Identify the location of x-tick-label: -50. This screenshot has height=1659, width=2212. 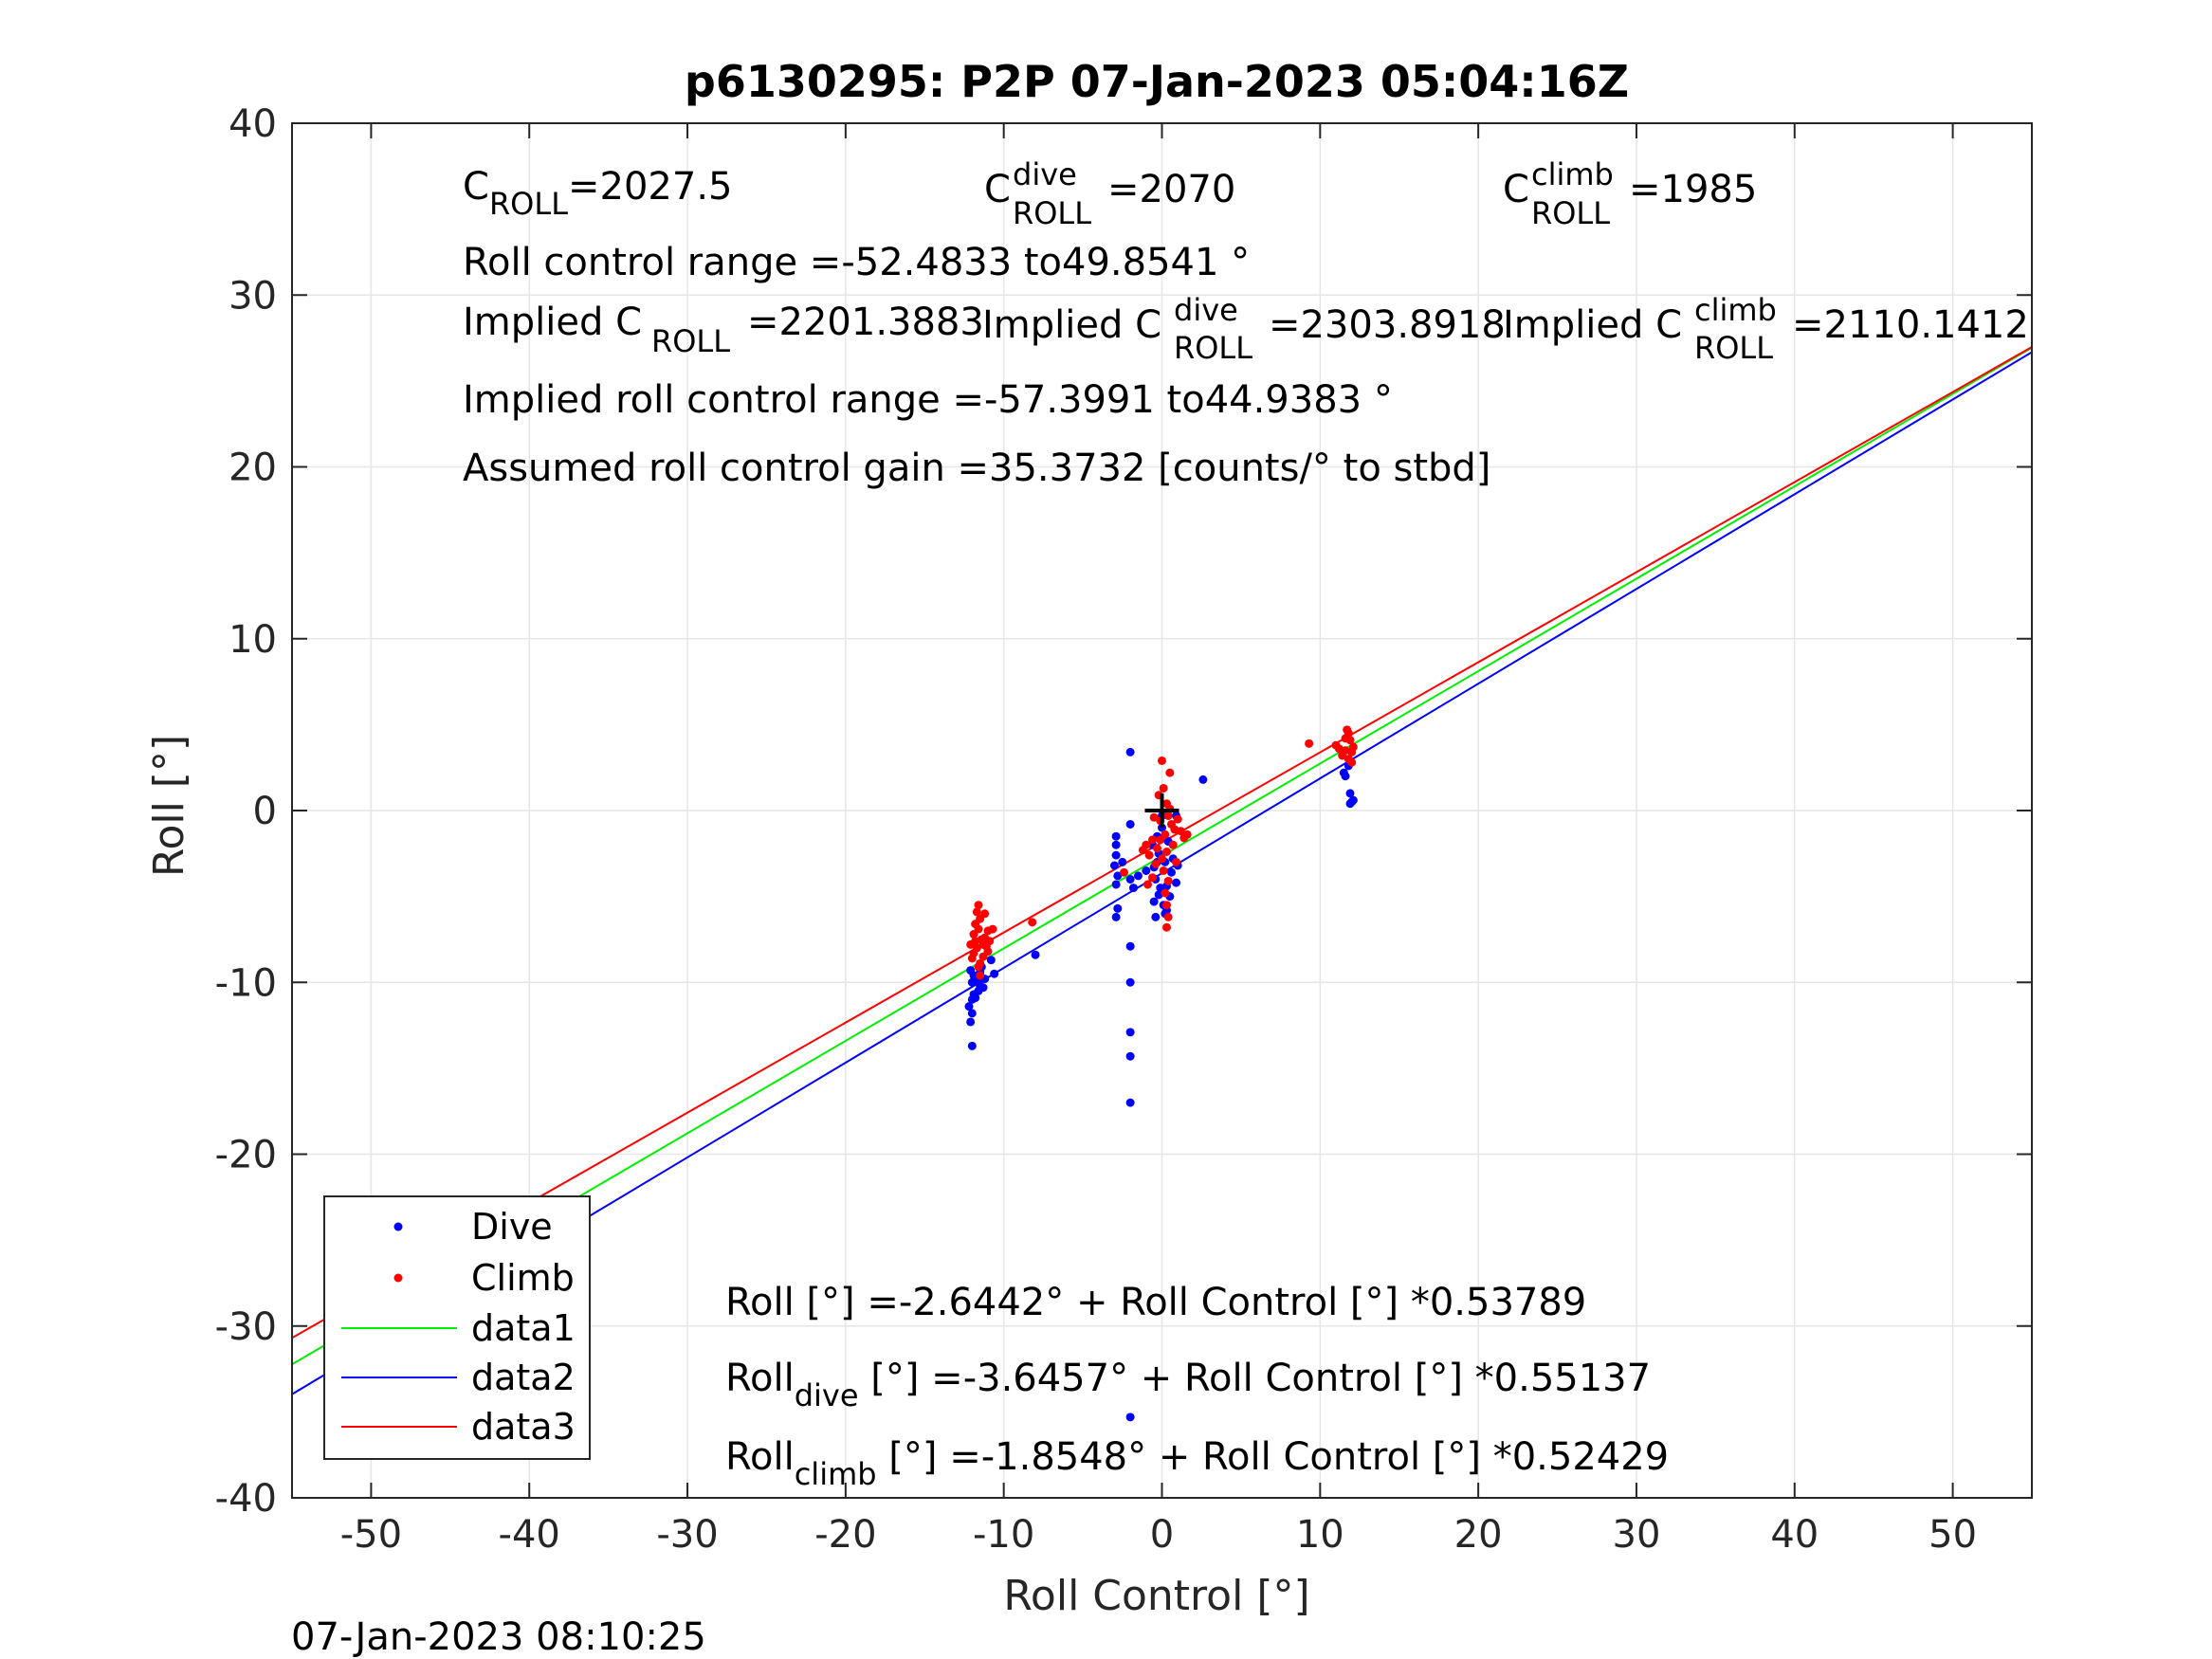
(371, 1535).